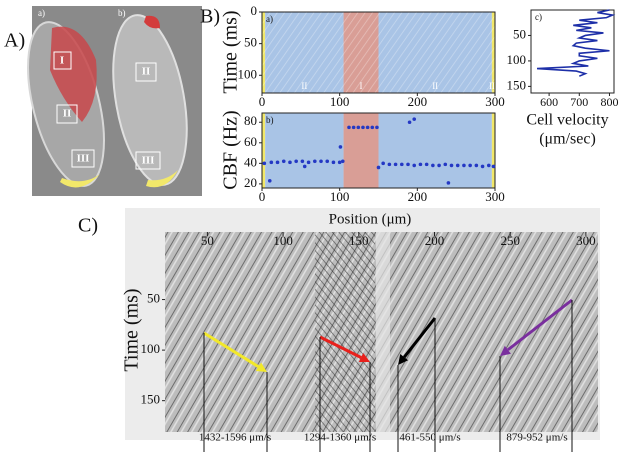 The image size is (627, 474). Describe the element at coordinates (345, 332) in the screenshot. I see `kymograph-image` at that location.